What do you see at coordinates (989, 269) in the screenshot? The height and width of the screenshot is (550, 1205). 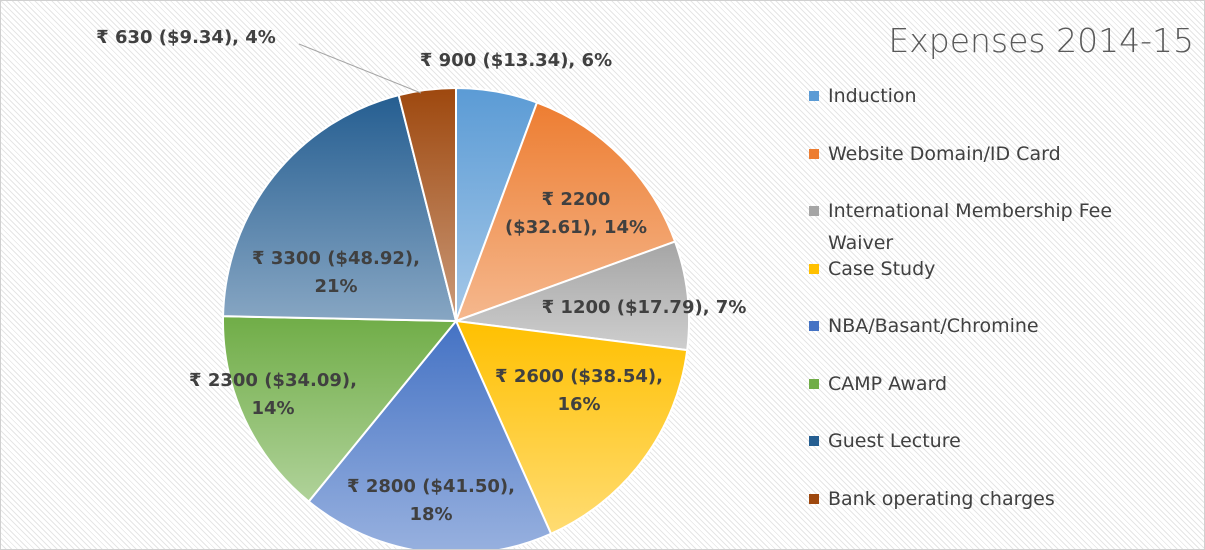 I see `legend-item: Case Study` at bounding box center [989, 269].